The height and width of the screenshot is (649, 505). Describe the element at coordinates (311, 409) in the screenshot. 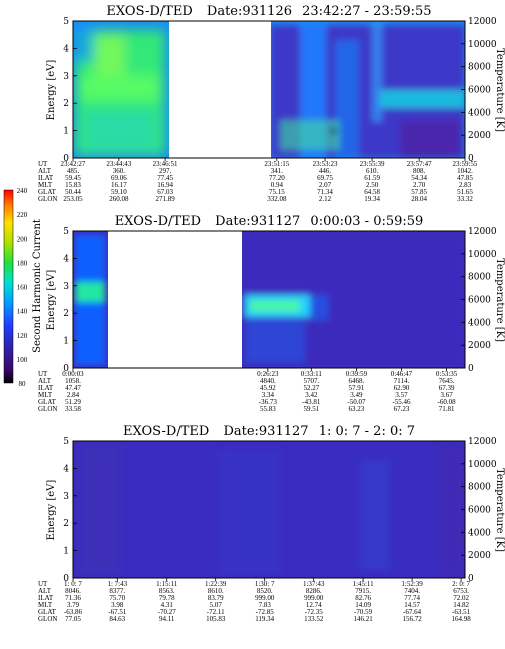

I see `orbit-value: 59.51` at that location.